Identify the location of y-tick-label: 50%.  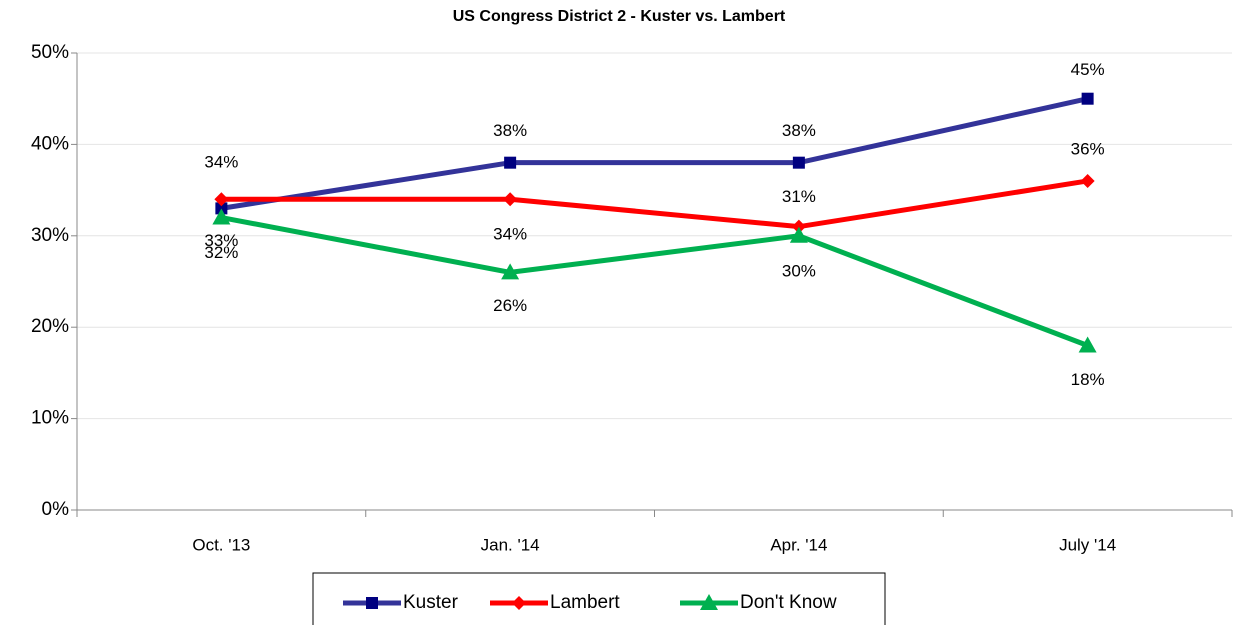
(50, 52).